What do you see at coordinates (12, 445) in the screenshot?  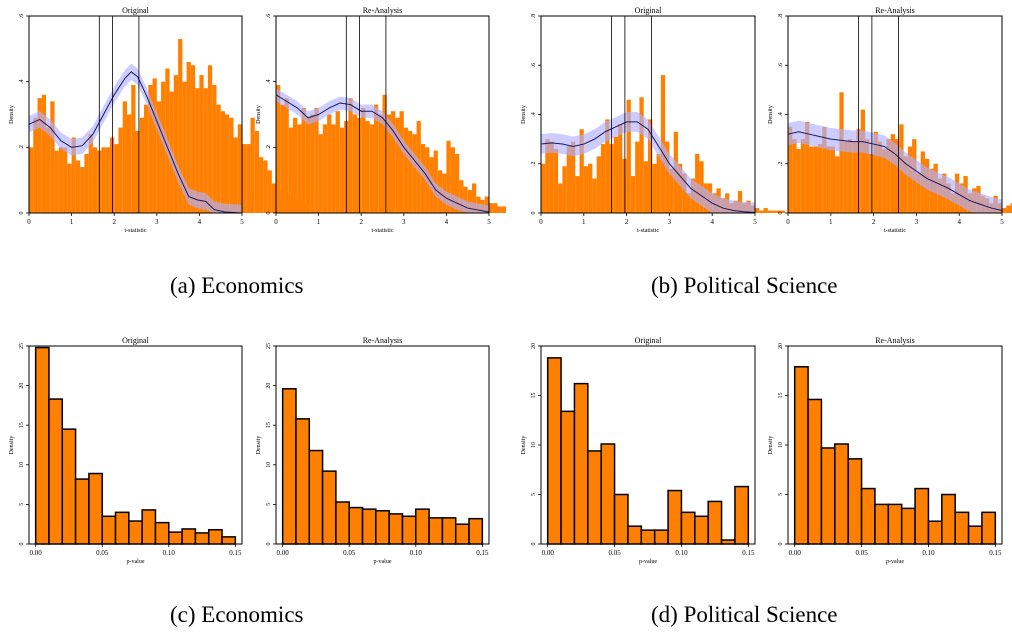 I see `y-axis-label: Density` at bounding box center [12, 445].